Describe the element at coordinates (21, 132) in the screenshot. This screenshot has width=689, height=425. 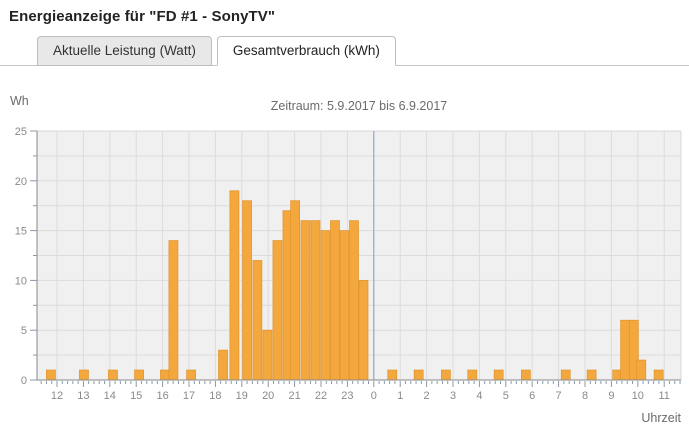
I see `y-tick-label: 25` at that location.